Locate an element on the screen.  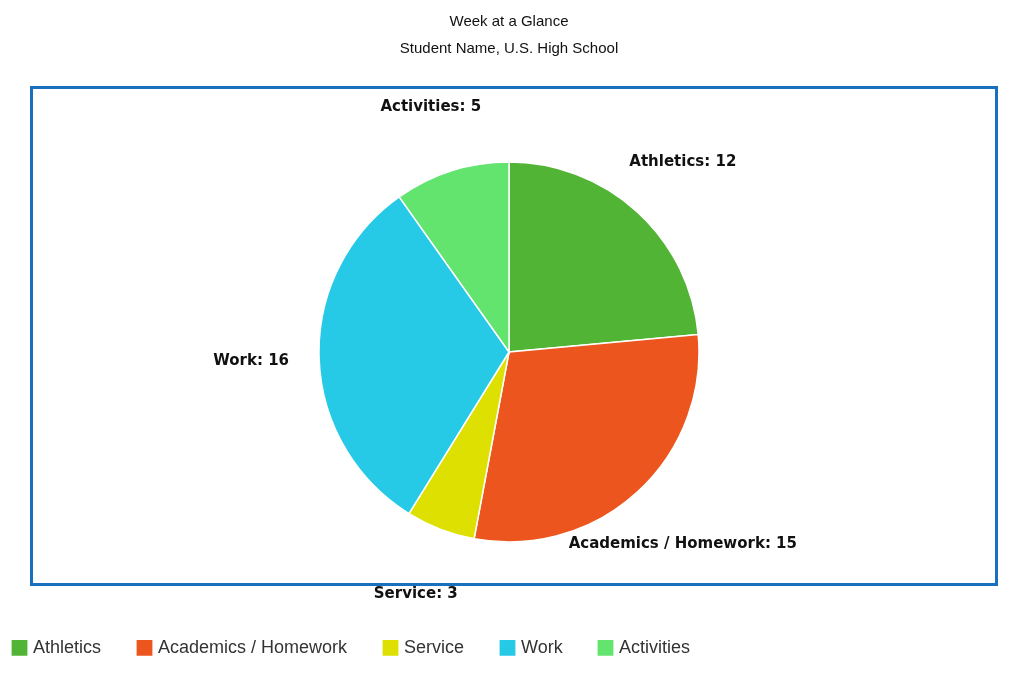
chart-title: Week at a Glance is located at coordinates (509, 20).